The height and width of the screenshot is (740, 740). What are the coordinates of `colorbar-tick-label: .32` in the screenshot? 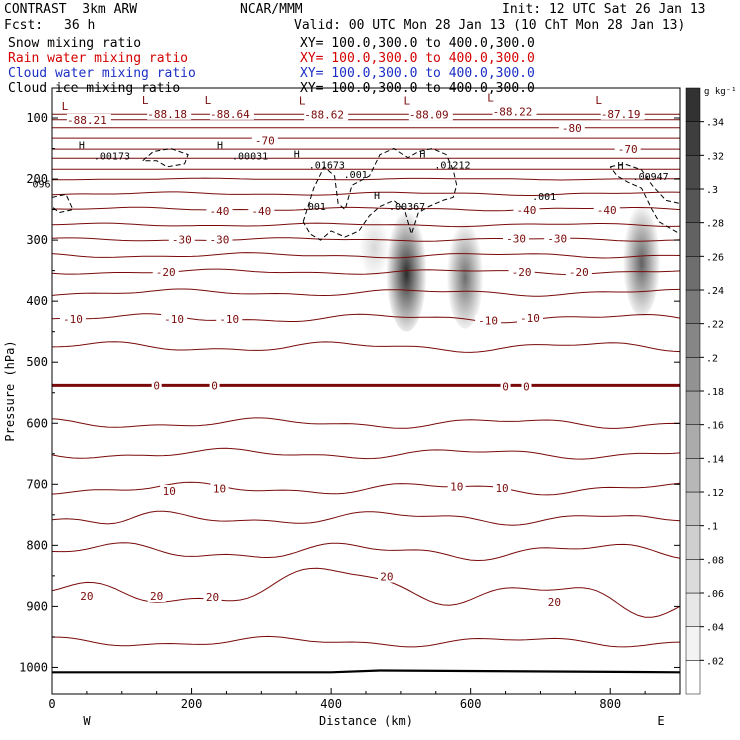 It's located at (715, 156).